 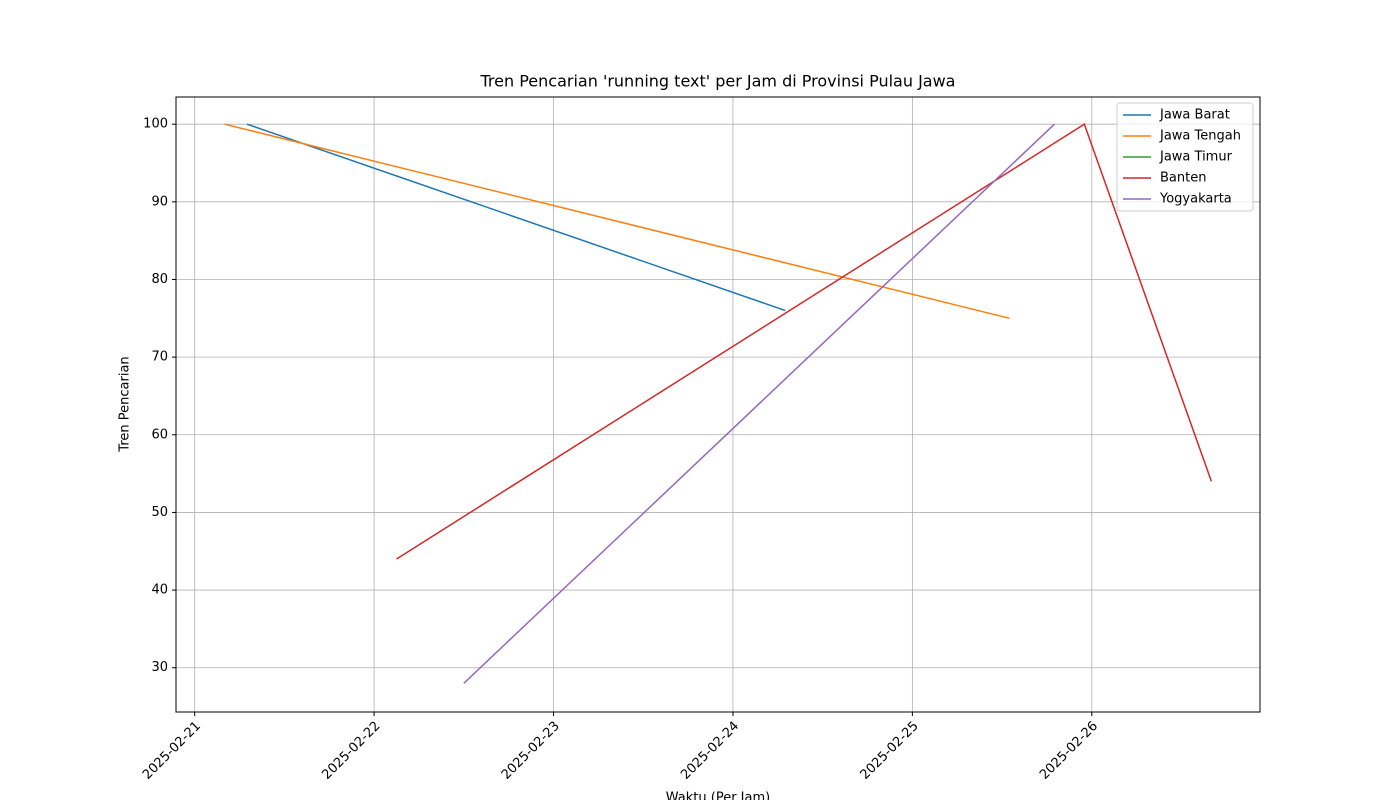 I want to click on legend-label: Jawa Timur, so click(x=1196, y=157).